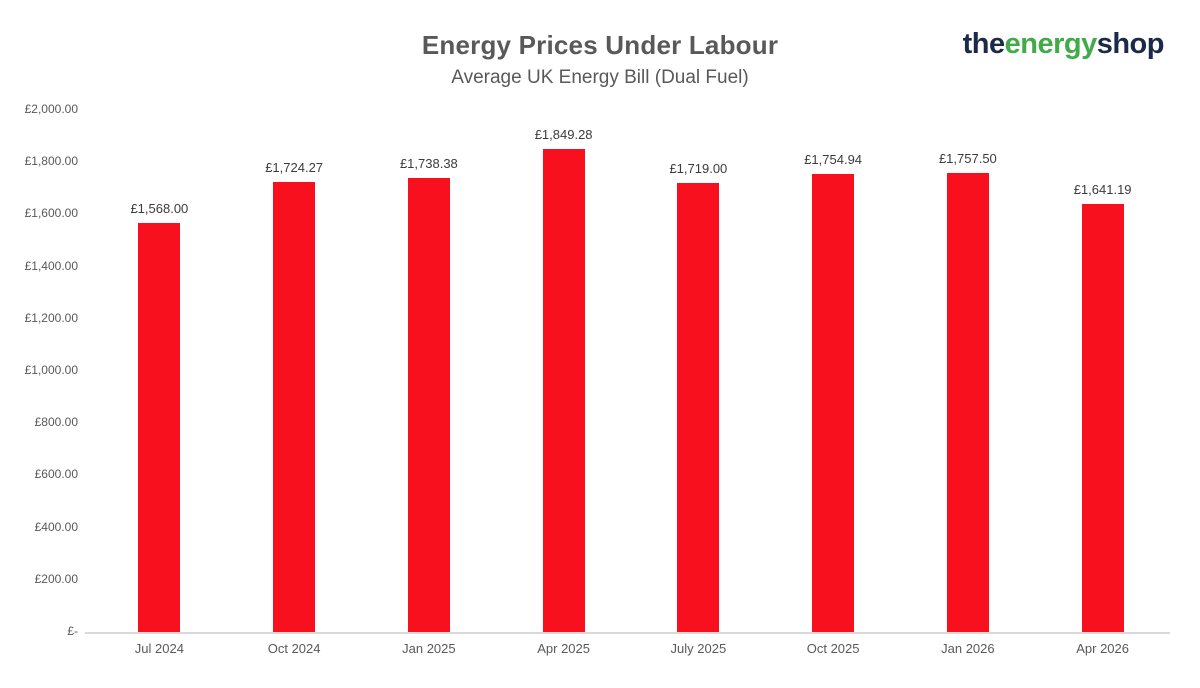 Image resolution: width=1200 pixels, height=688 pixels. Describe the element at coordinates (159, 648) in the screenshot. I see `x-category-label: Jul 2024` at that location.